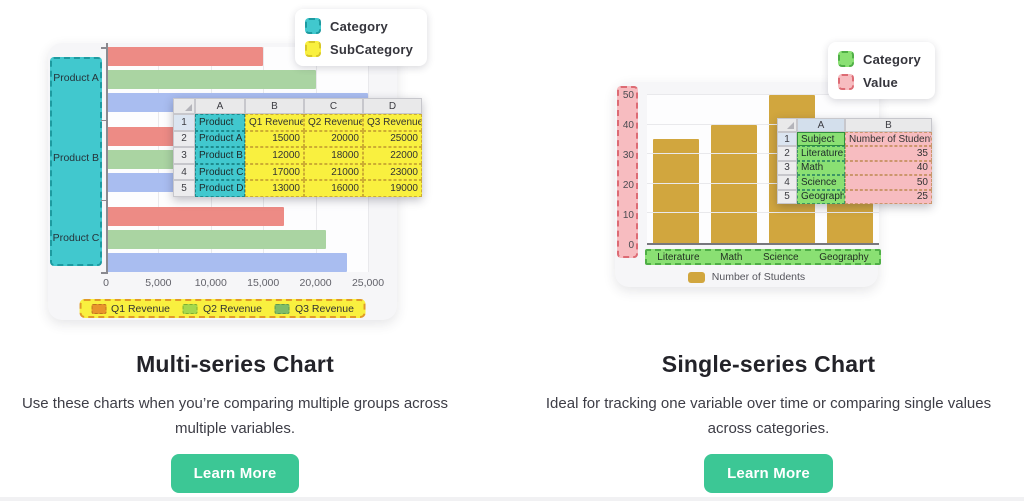 This screenshot has width=1024, height=501. I want to click on sheet-col-header: D, so click(392, 106).